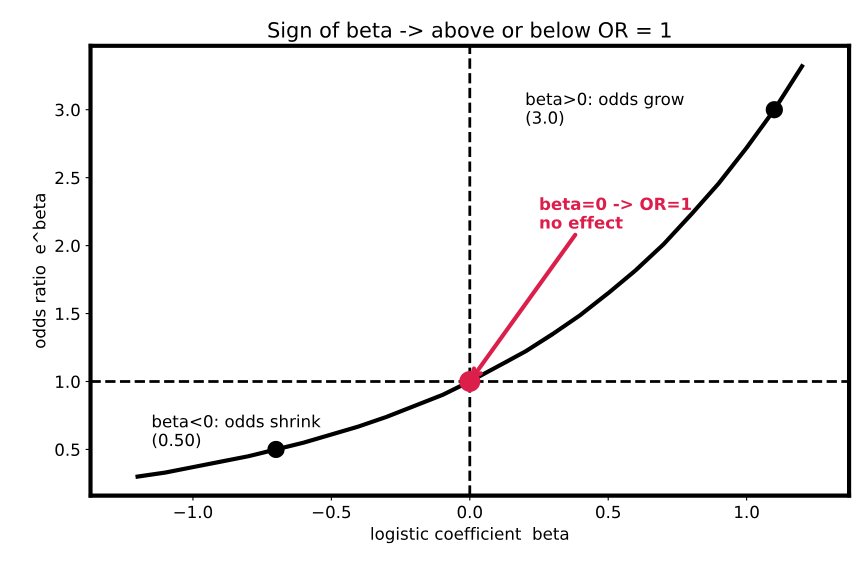 The image size is (862, 573). I want to click on y-tick-label: 2.5, so click(68, 178).